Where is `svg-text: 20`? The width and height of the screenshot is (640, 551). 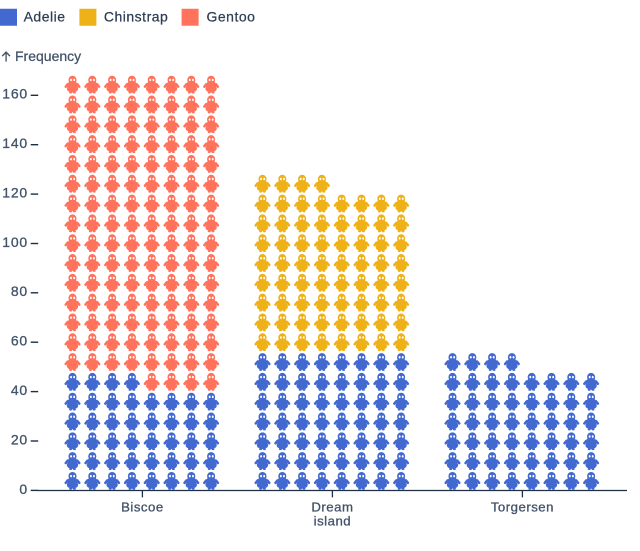 svg-text: 20 is located at coordinates (19, 439).